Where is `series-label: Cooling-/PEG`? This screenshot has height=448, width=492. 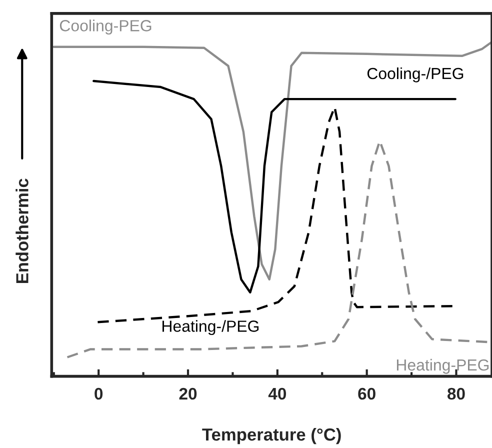
series-label: Cooling-/PEG is located at coordinates (415, 74).